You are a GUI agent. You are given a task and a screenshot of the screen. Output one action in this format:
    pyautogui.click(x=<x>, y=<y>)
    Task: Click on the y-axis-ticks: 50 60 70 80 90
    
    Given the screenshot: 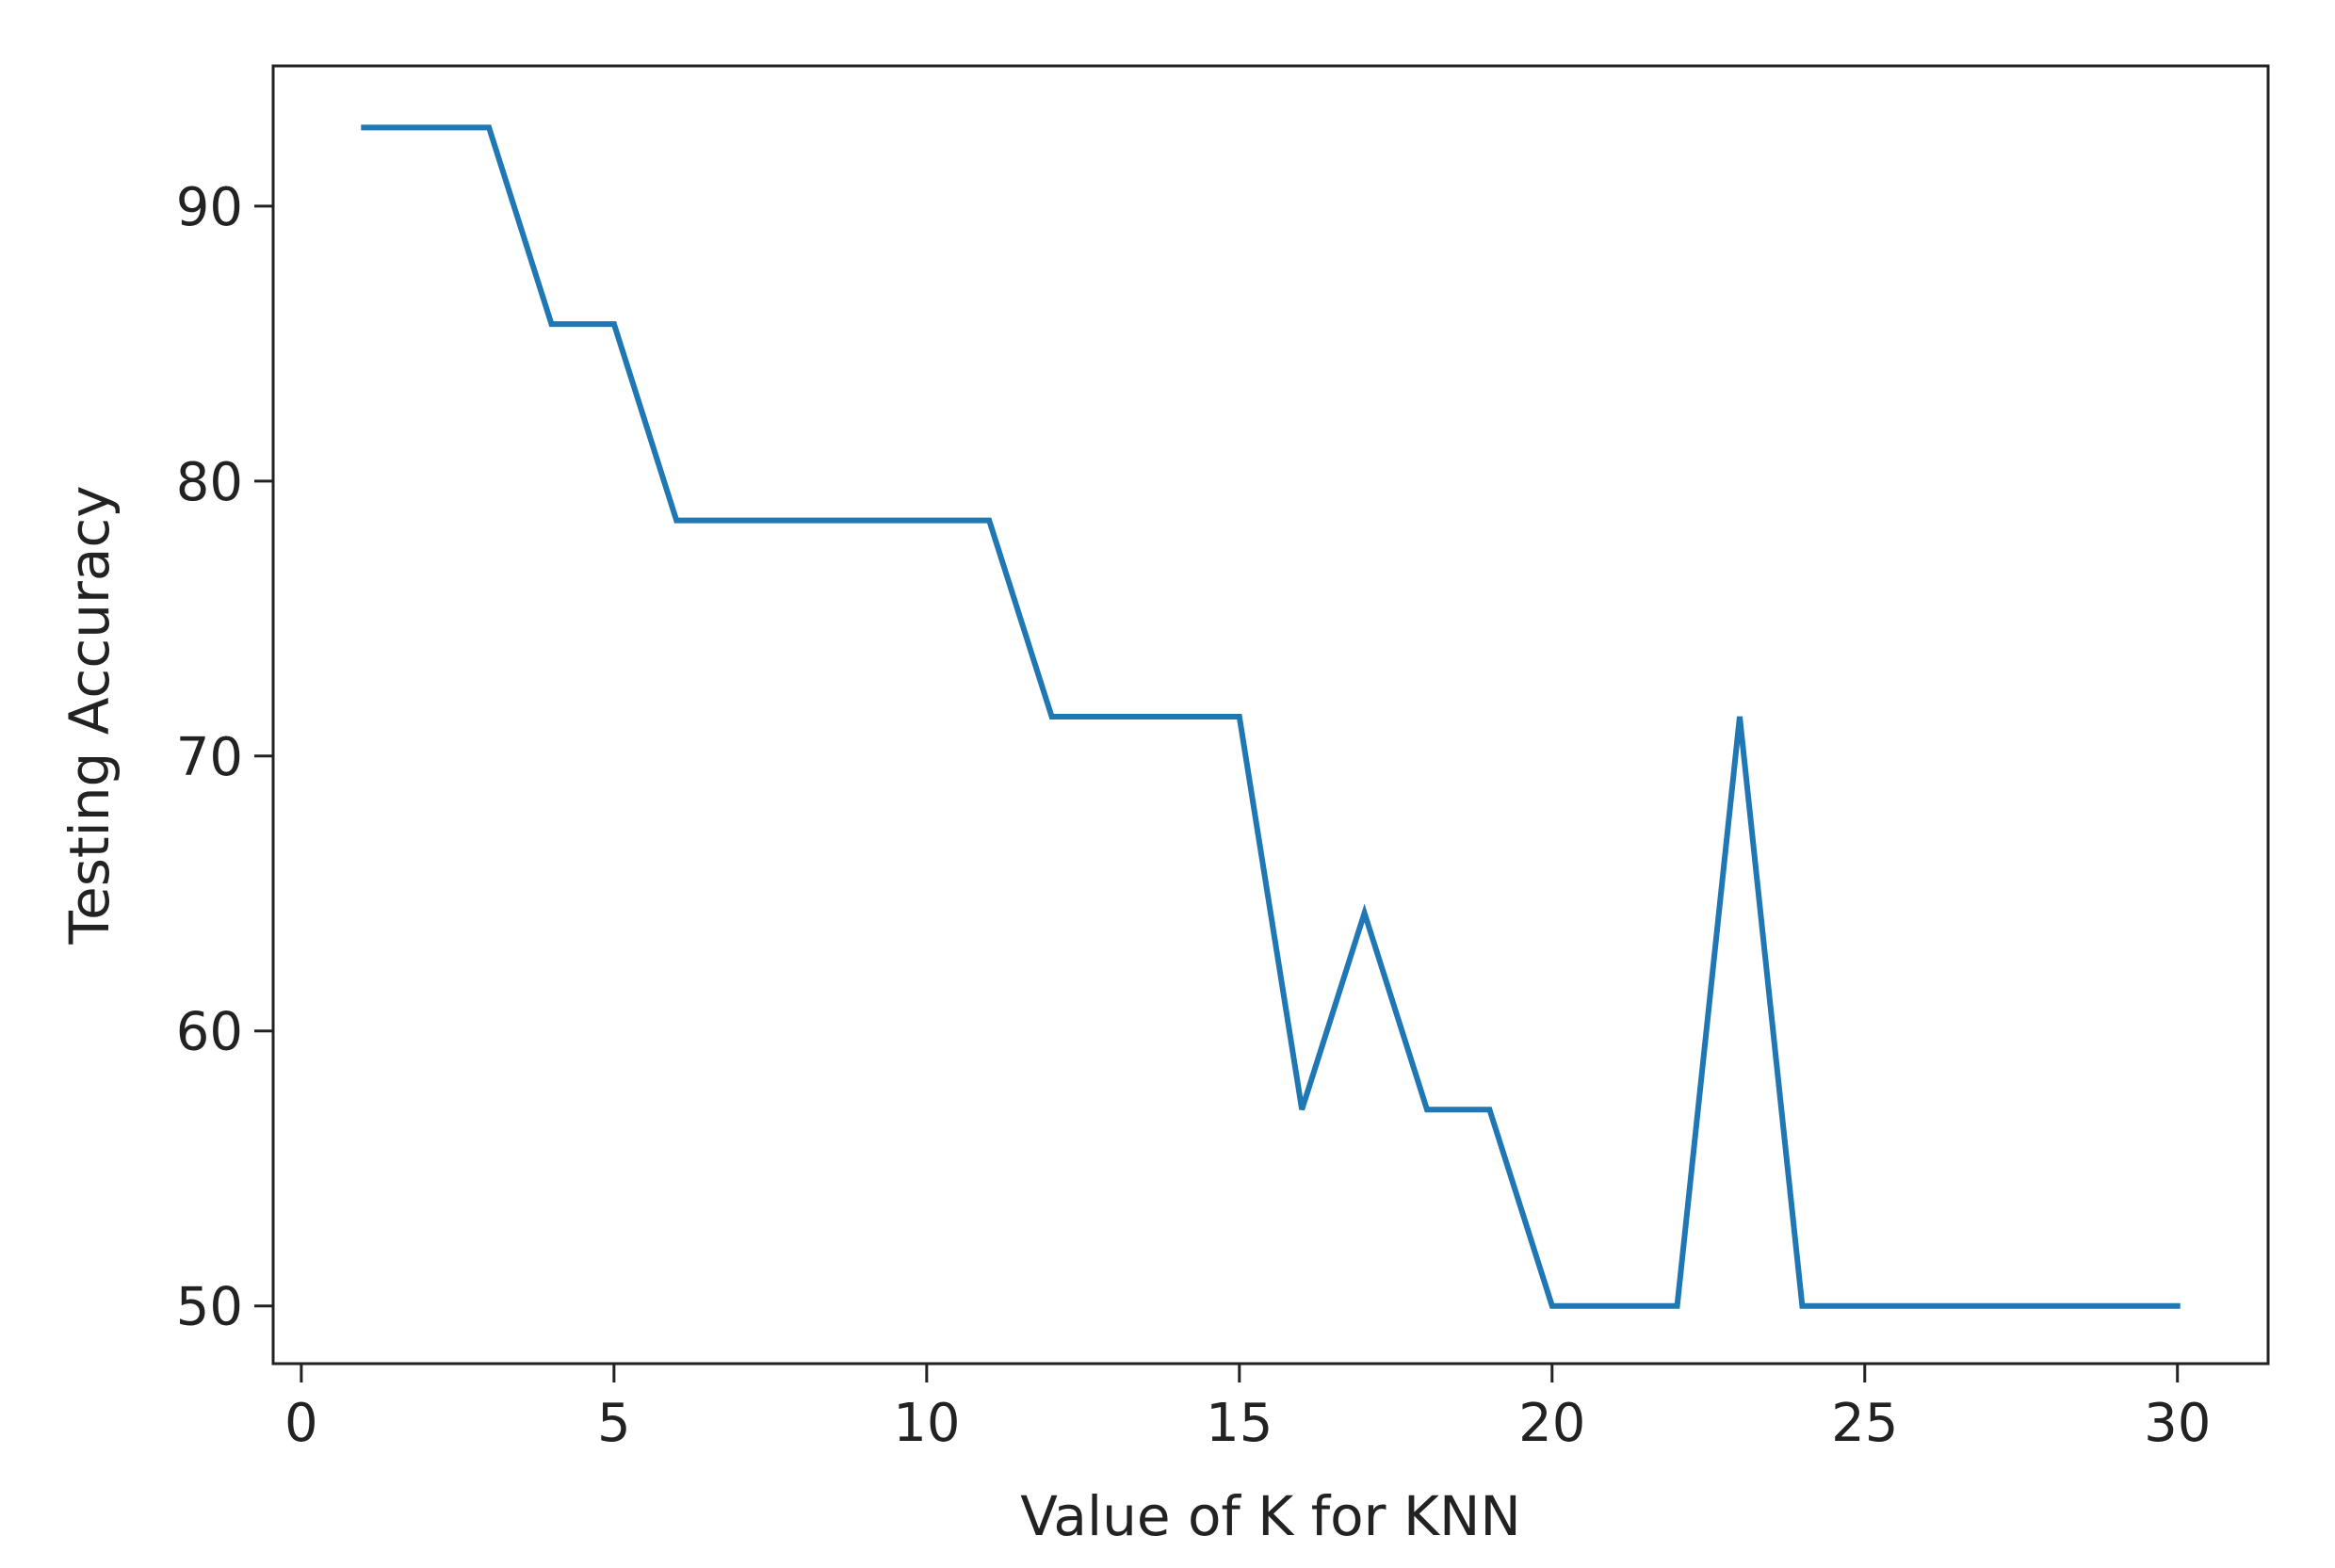 What is the action you would take?
    pyautogui.click(x=224, y=757)
    